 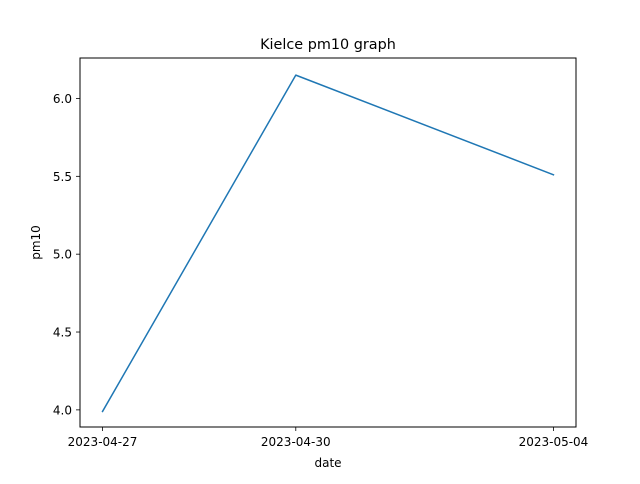 I want to click on y-axis: 4.0 4.5 5.0 5.5 6.0, so click(x=66, y=254).